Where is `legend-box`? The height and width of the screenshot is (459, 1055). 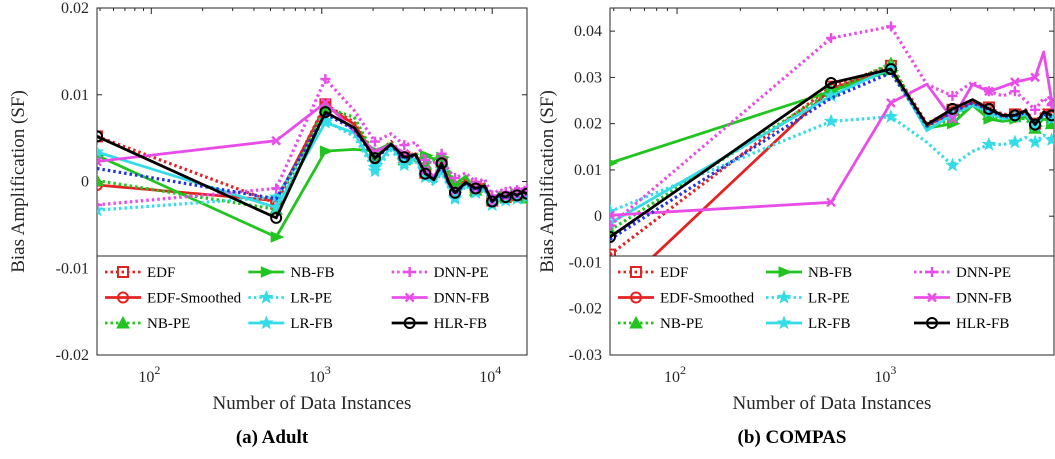
legend-box is located at coordinates (832, 305).